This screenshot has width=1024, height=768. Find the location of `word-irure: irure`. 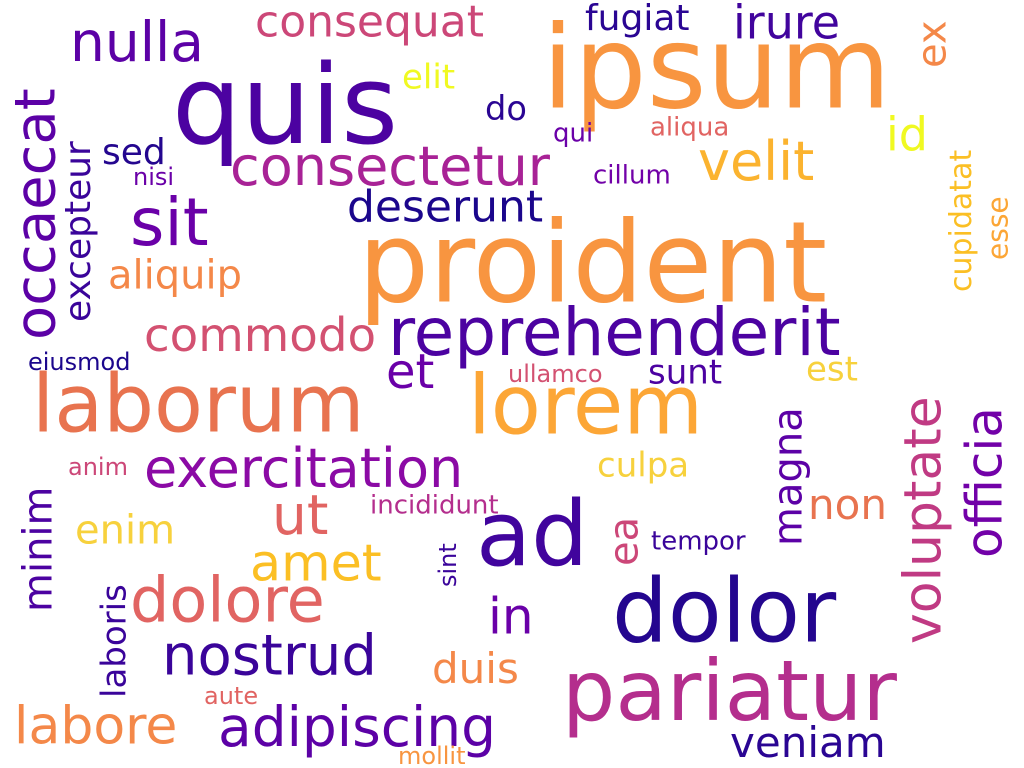

word-irure: irure is located at coordinates (787, 25).